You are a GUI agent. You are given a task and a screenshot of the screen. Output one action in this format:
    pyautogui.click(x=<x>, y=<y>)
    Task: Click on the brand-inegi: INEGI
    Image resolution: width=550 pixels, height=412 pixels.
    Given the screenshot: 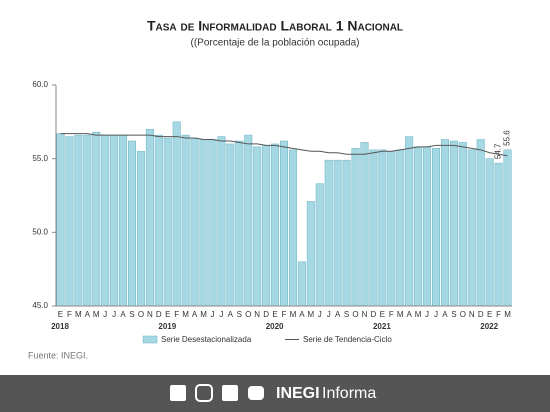 What is the action you would take?
    pyautogui.click(x=298, y=393)
    